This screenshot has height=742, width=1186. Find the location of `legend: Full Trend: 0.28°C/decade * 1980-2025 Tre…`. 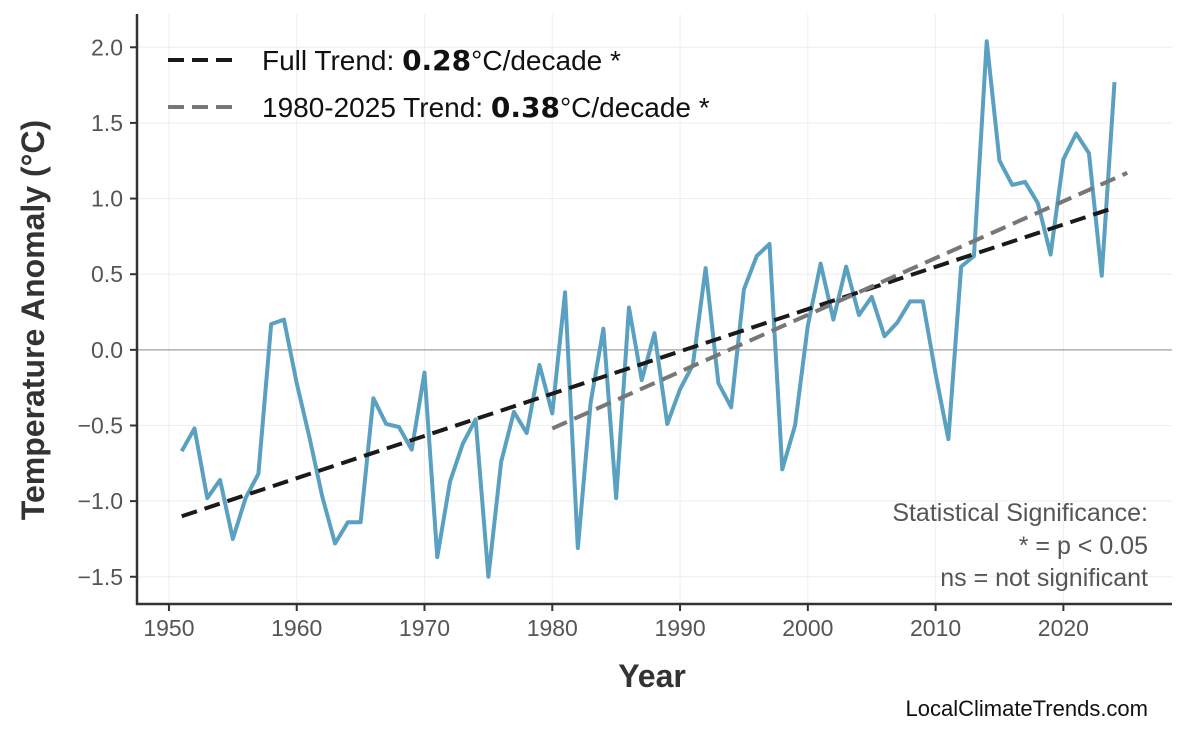

legend: Full Trend: 0.28°C/decade * 1980-2025 Tre… is located at coordinates (439, 84).